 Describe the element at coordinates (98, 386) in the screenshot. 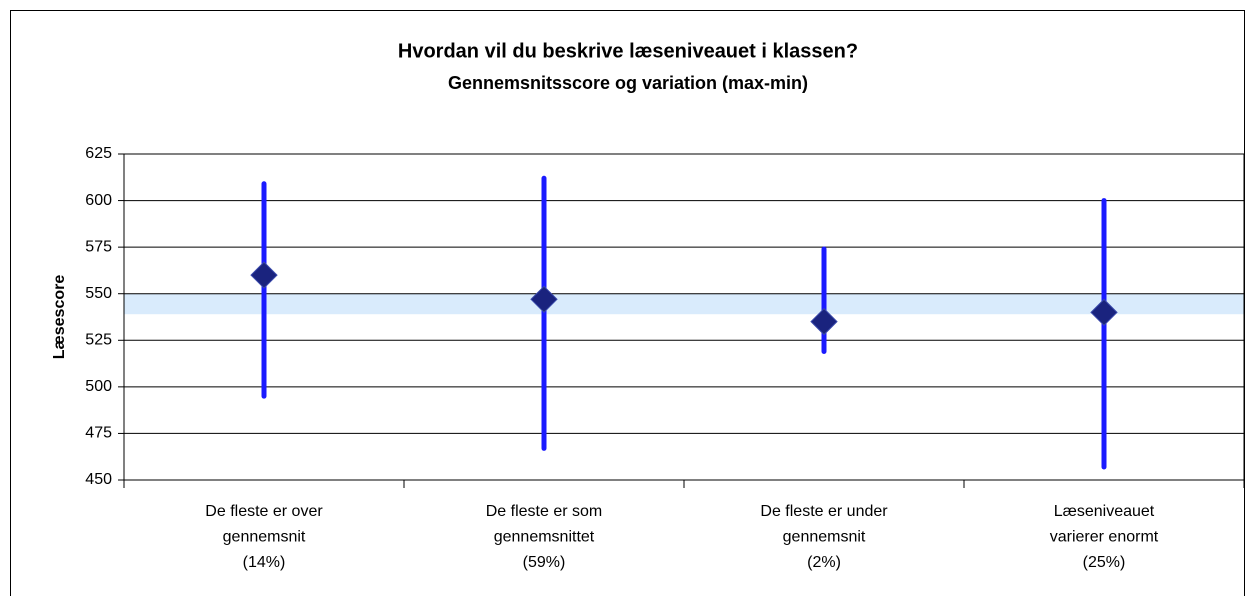

I see `y-tick-label: 500` at that location.